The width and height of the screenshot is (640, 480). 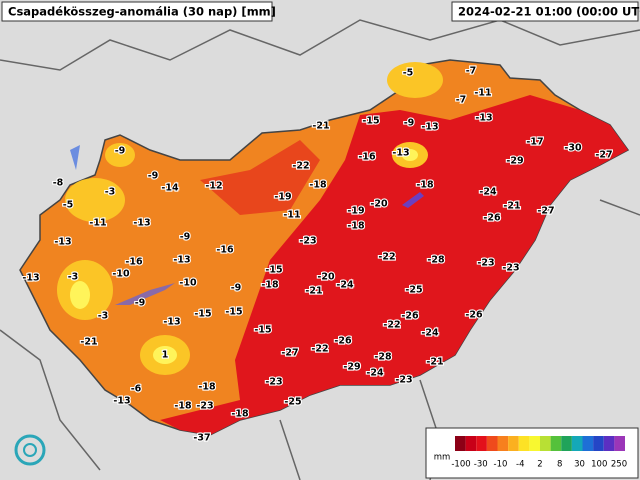 What do you see at coordinates (165, 355) in the screenshot?
I see `station-value: 1` at bounding box center [165, 355].